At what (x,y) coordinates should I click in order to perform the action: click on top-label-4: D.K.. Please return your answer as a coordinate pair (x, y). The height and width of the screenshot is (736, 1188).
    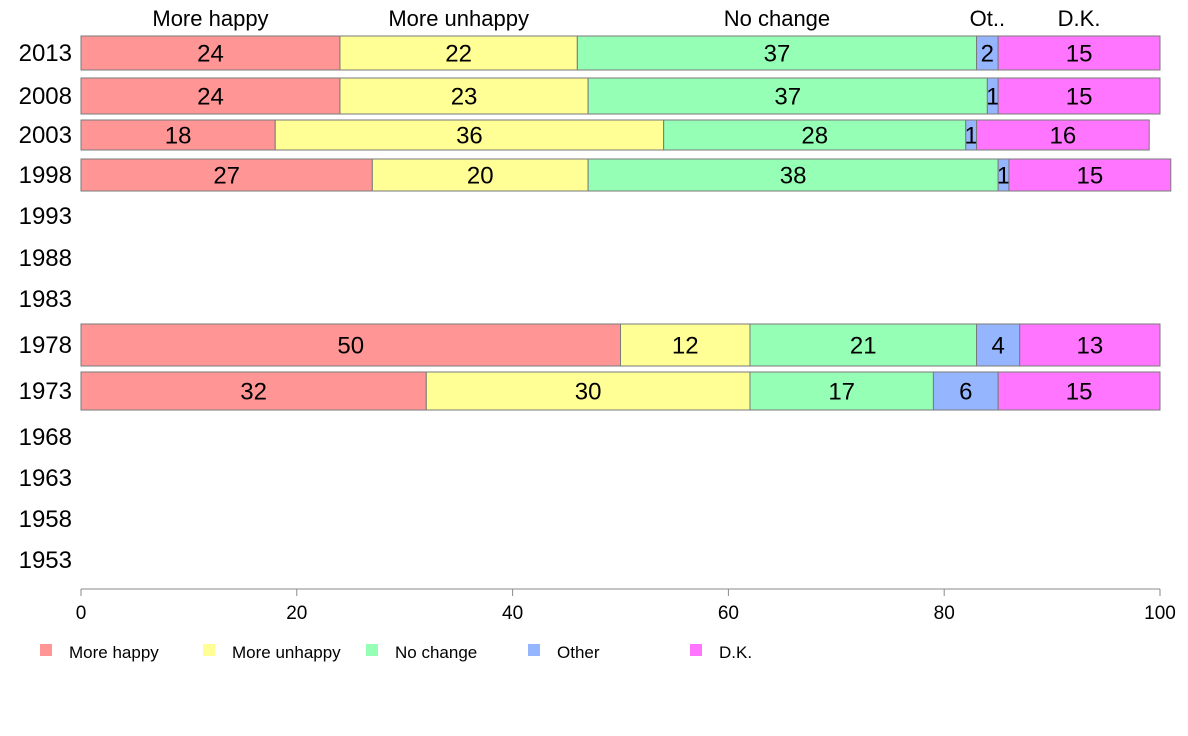
    Looking at the image, I should click on (1079, 18).